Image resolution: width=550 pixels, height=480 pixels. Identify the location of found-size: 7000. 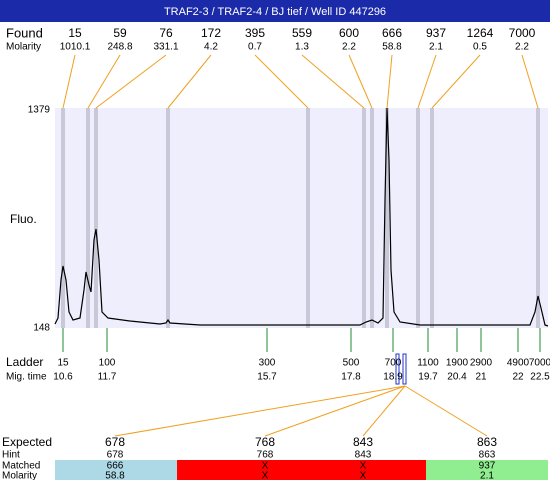
(522, 33).